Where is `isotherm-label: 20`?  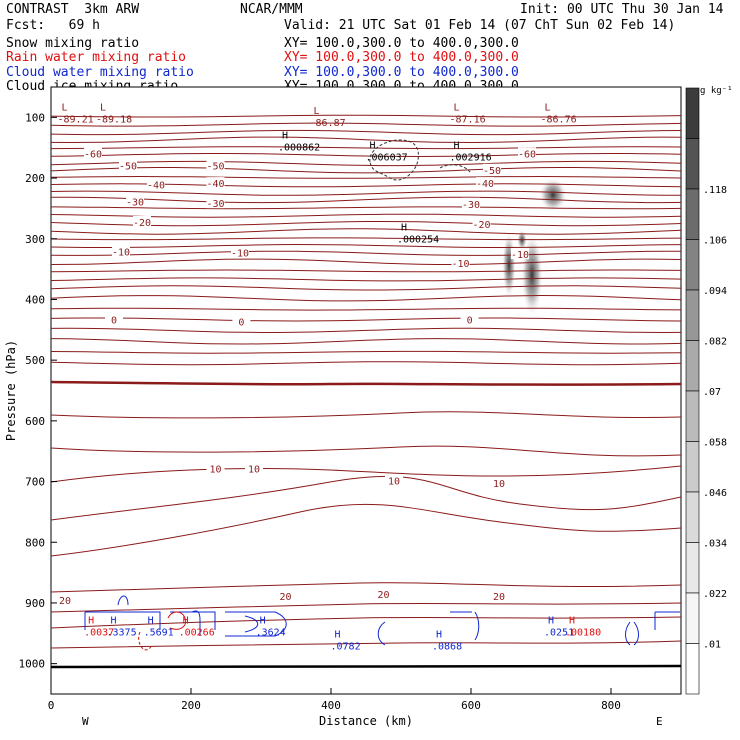
isotherm-label: 20 is located at coordinates (65, 601).